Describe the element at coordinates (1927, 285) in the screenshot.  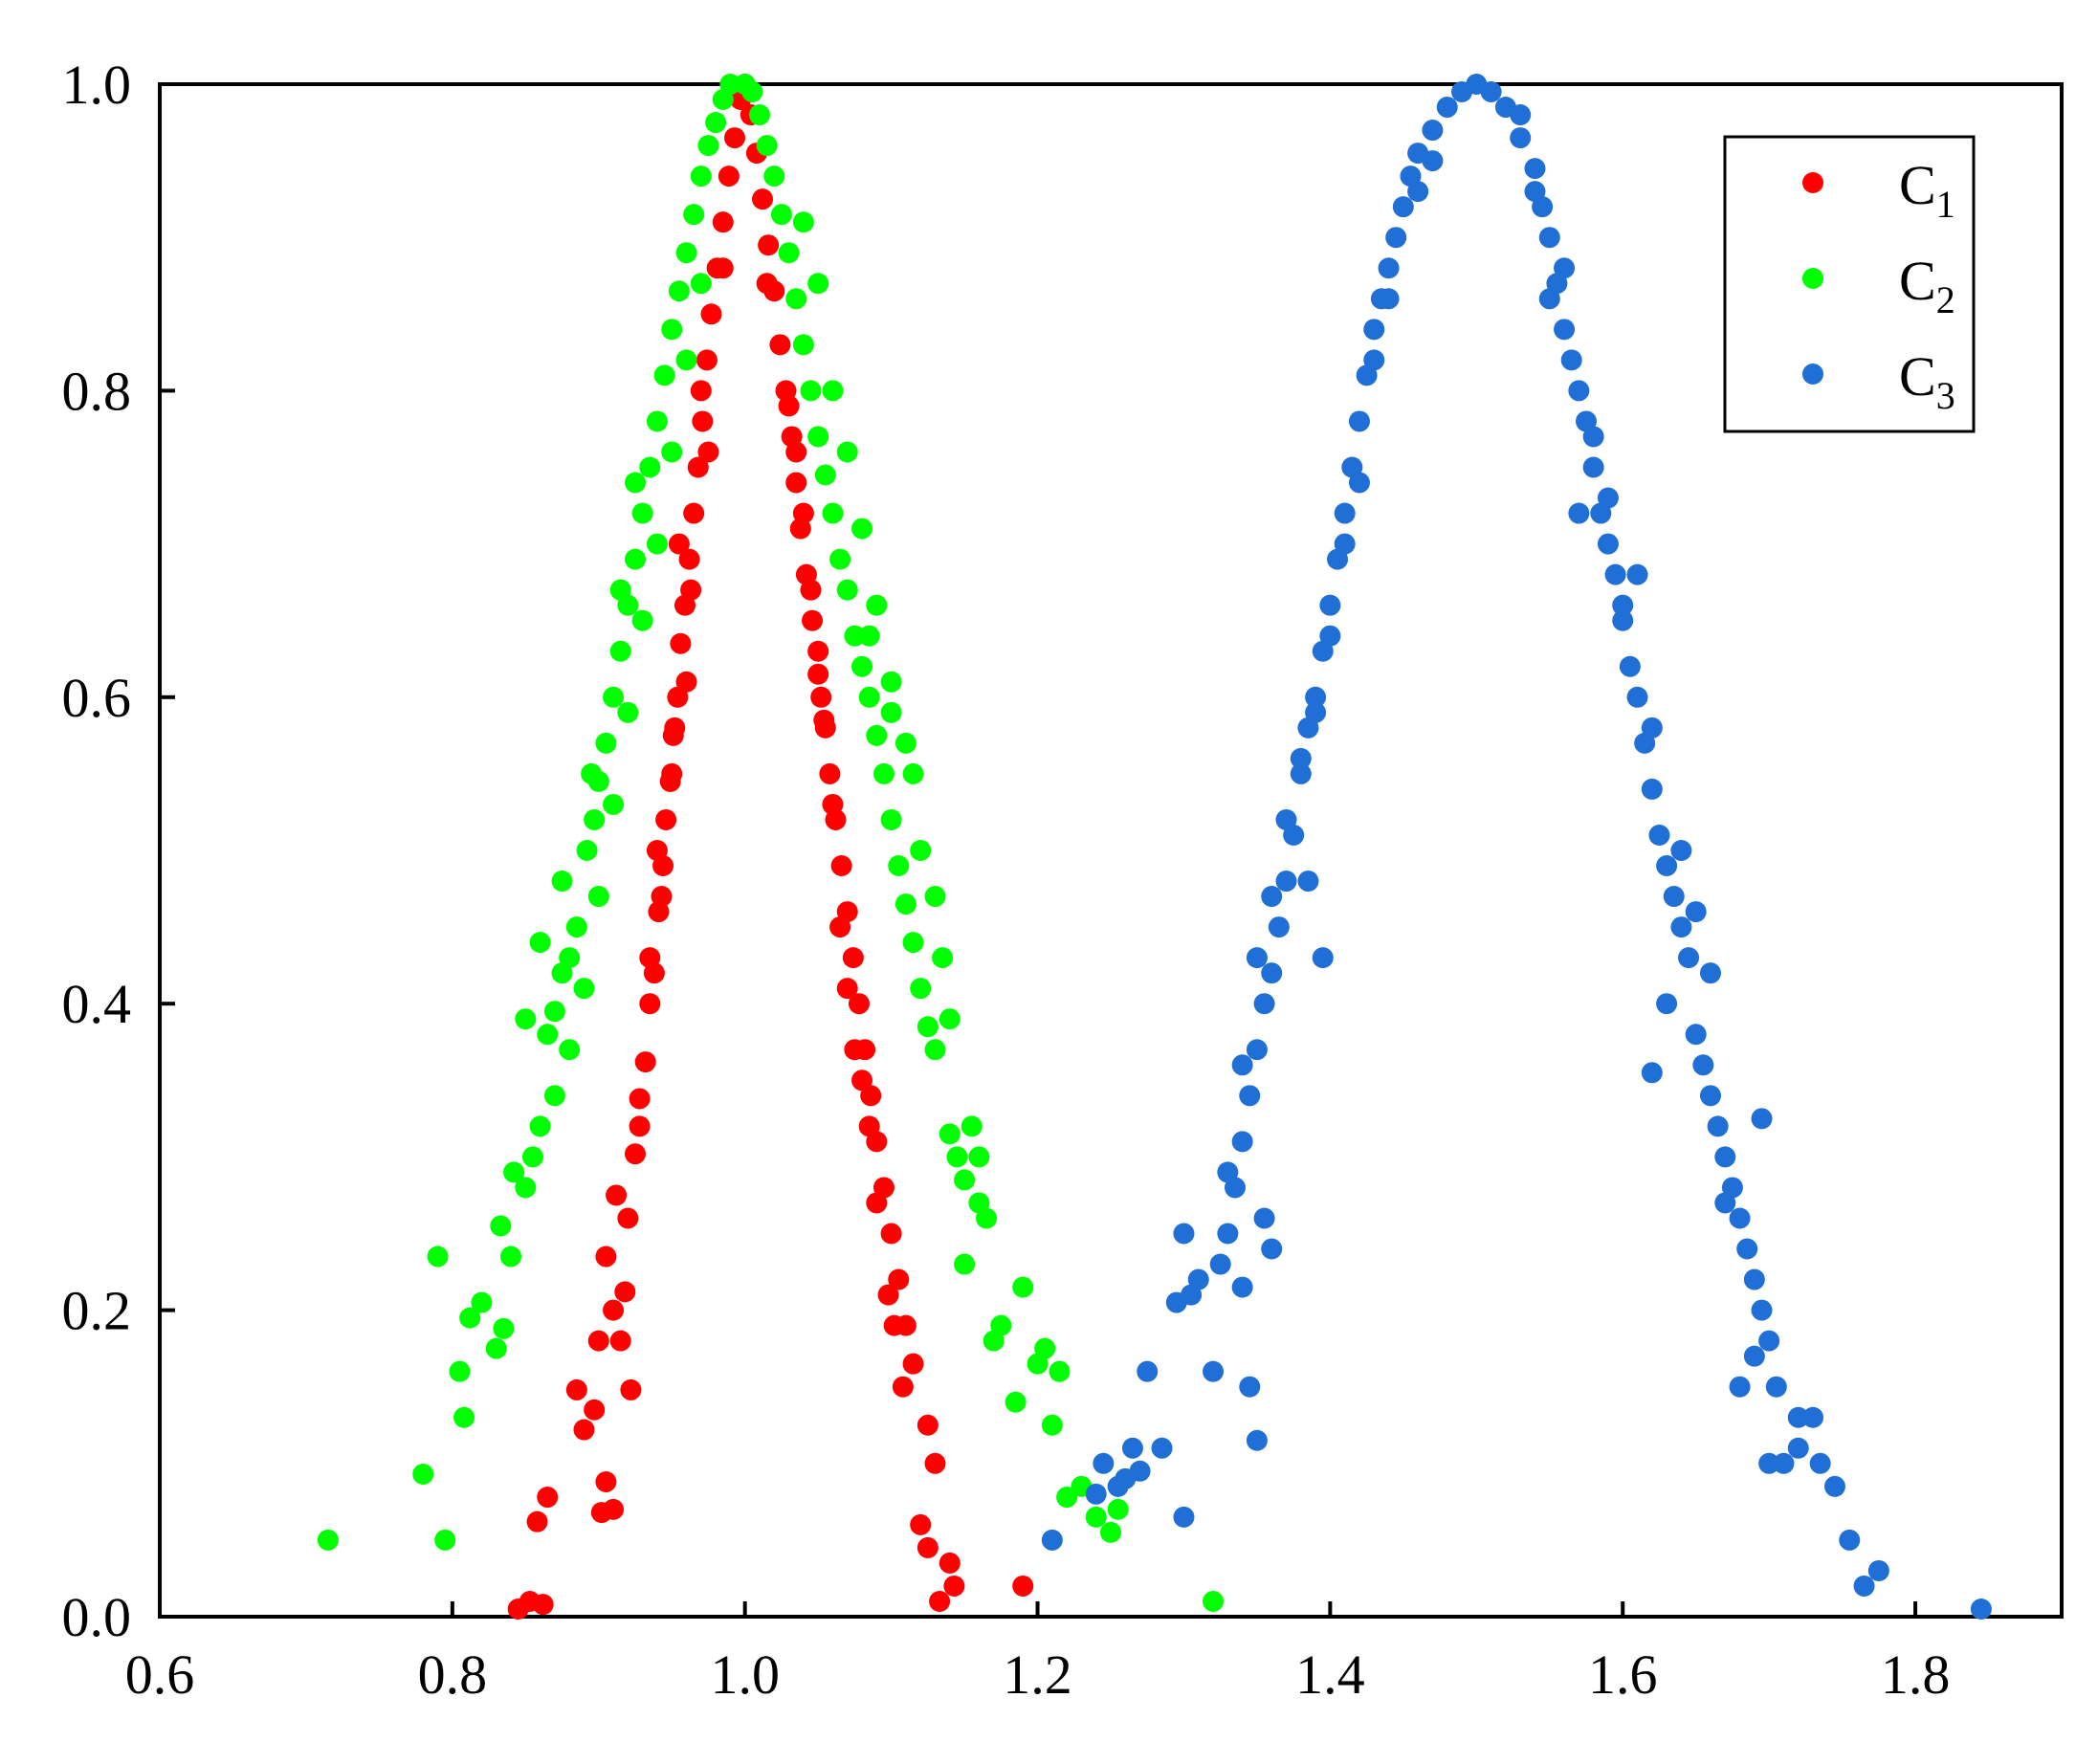
I see `legend-label: C2` at that location.